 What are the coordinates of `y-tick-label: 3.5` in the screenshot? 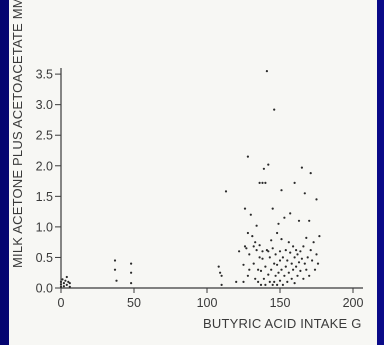 It's located at (44, 75).